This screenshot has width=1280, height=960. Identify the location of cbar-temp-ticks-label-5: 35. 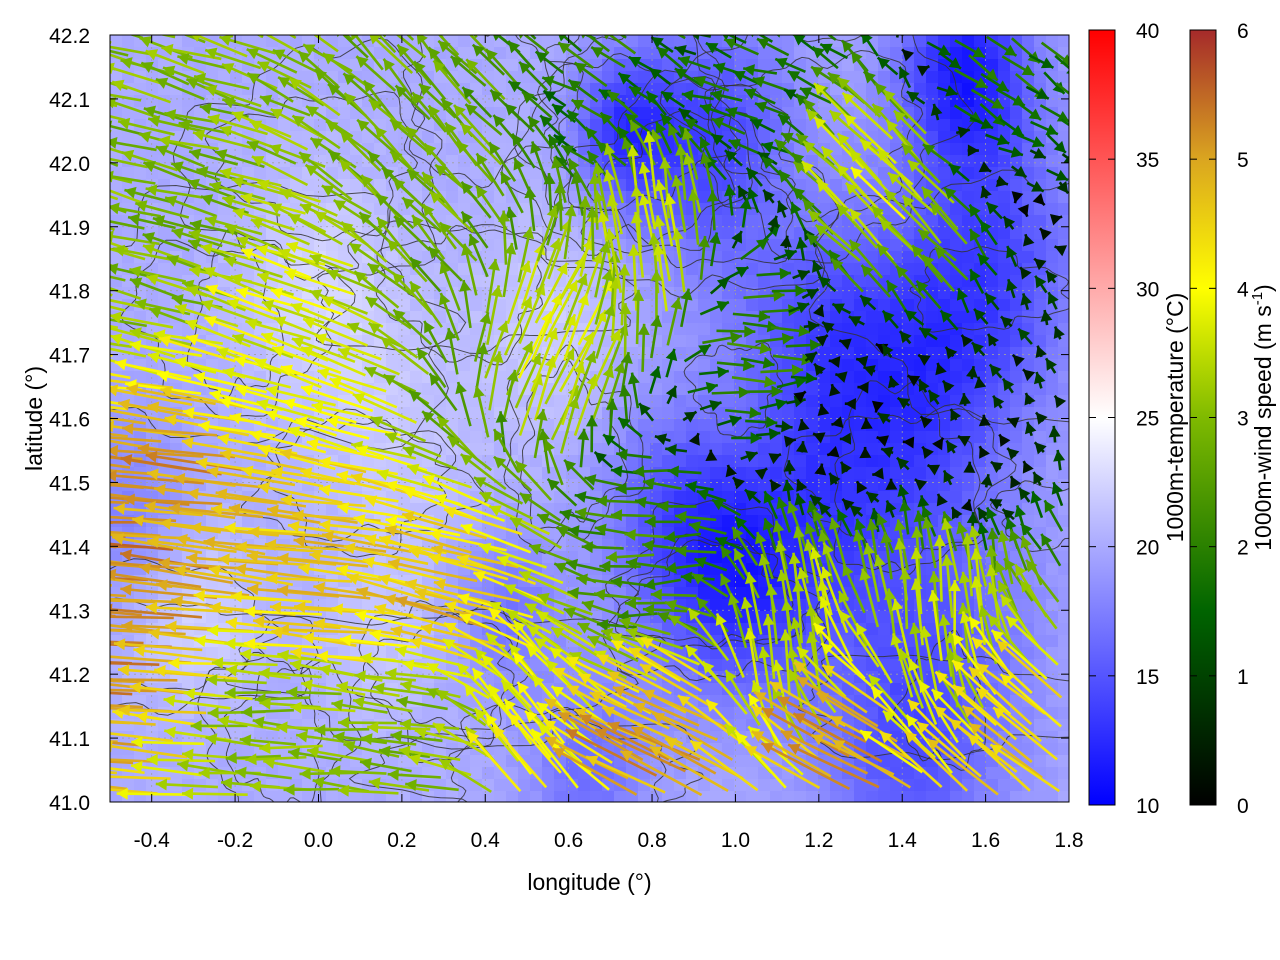
(1147, 160).